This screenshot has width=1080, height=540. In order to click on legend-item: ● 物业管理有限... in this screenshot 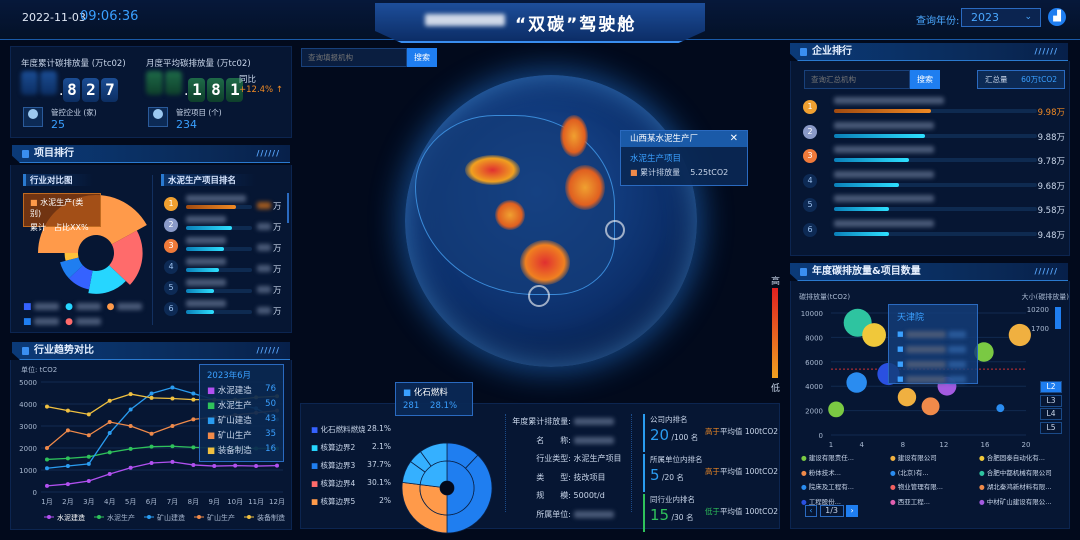, I will do `click(916, 487)`.